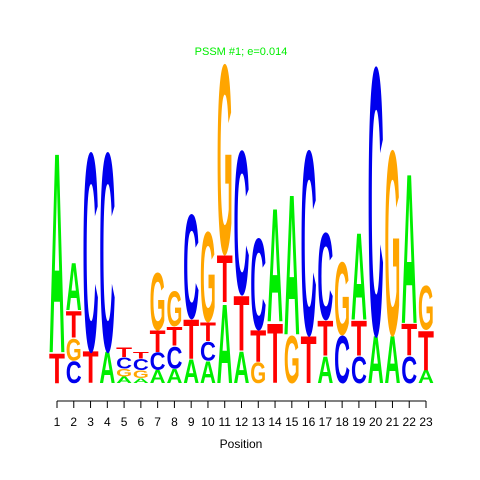 The image size is (480, 480). What do you see at coordinates (57, 422) in the screenshot?
I see `x-tick-label: 1` at bounding box center [57, 422].